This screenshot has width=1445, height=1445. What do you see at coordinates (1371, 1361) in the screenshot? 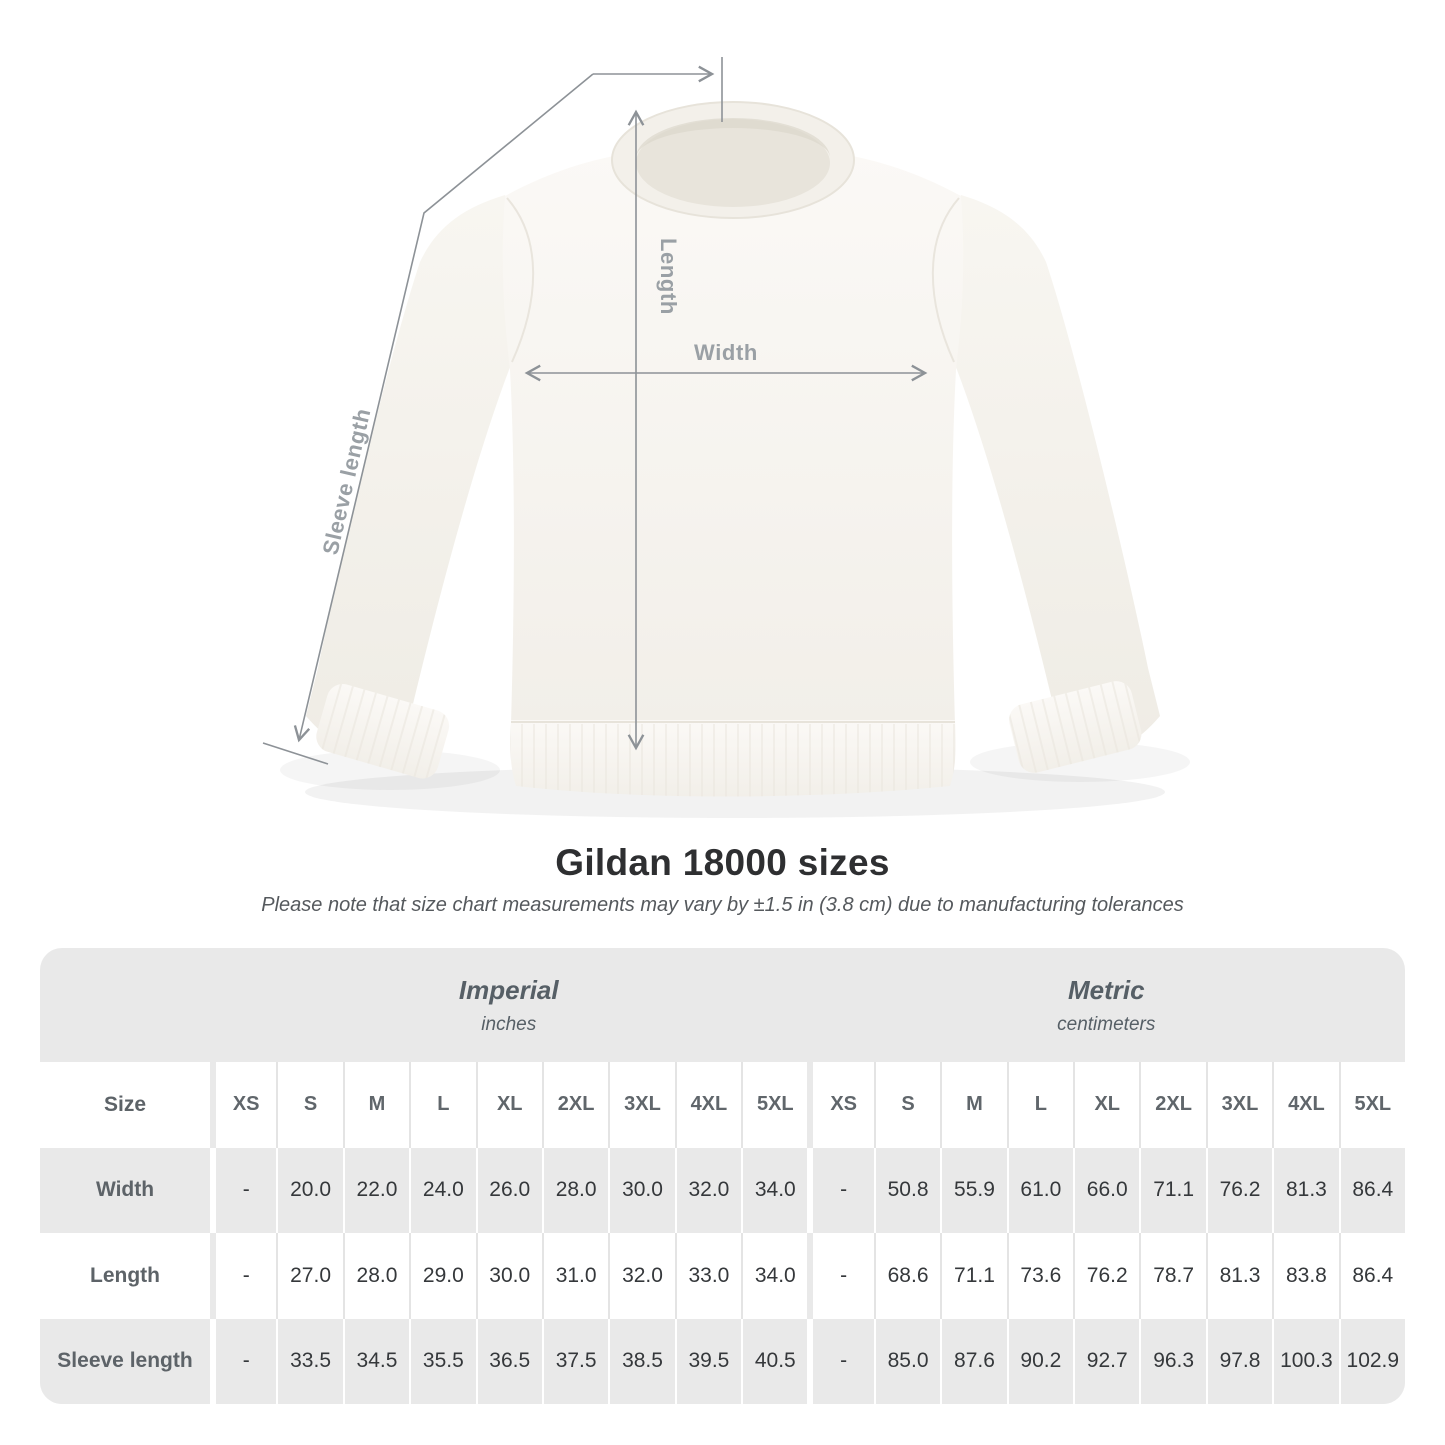
I see `sleeve-value: 102.9` at bounding box center [1371, 1361].